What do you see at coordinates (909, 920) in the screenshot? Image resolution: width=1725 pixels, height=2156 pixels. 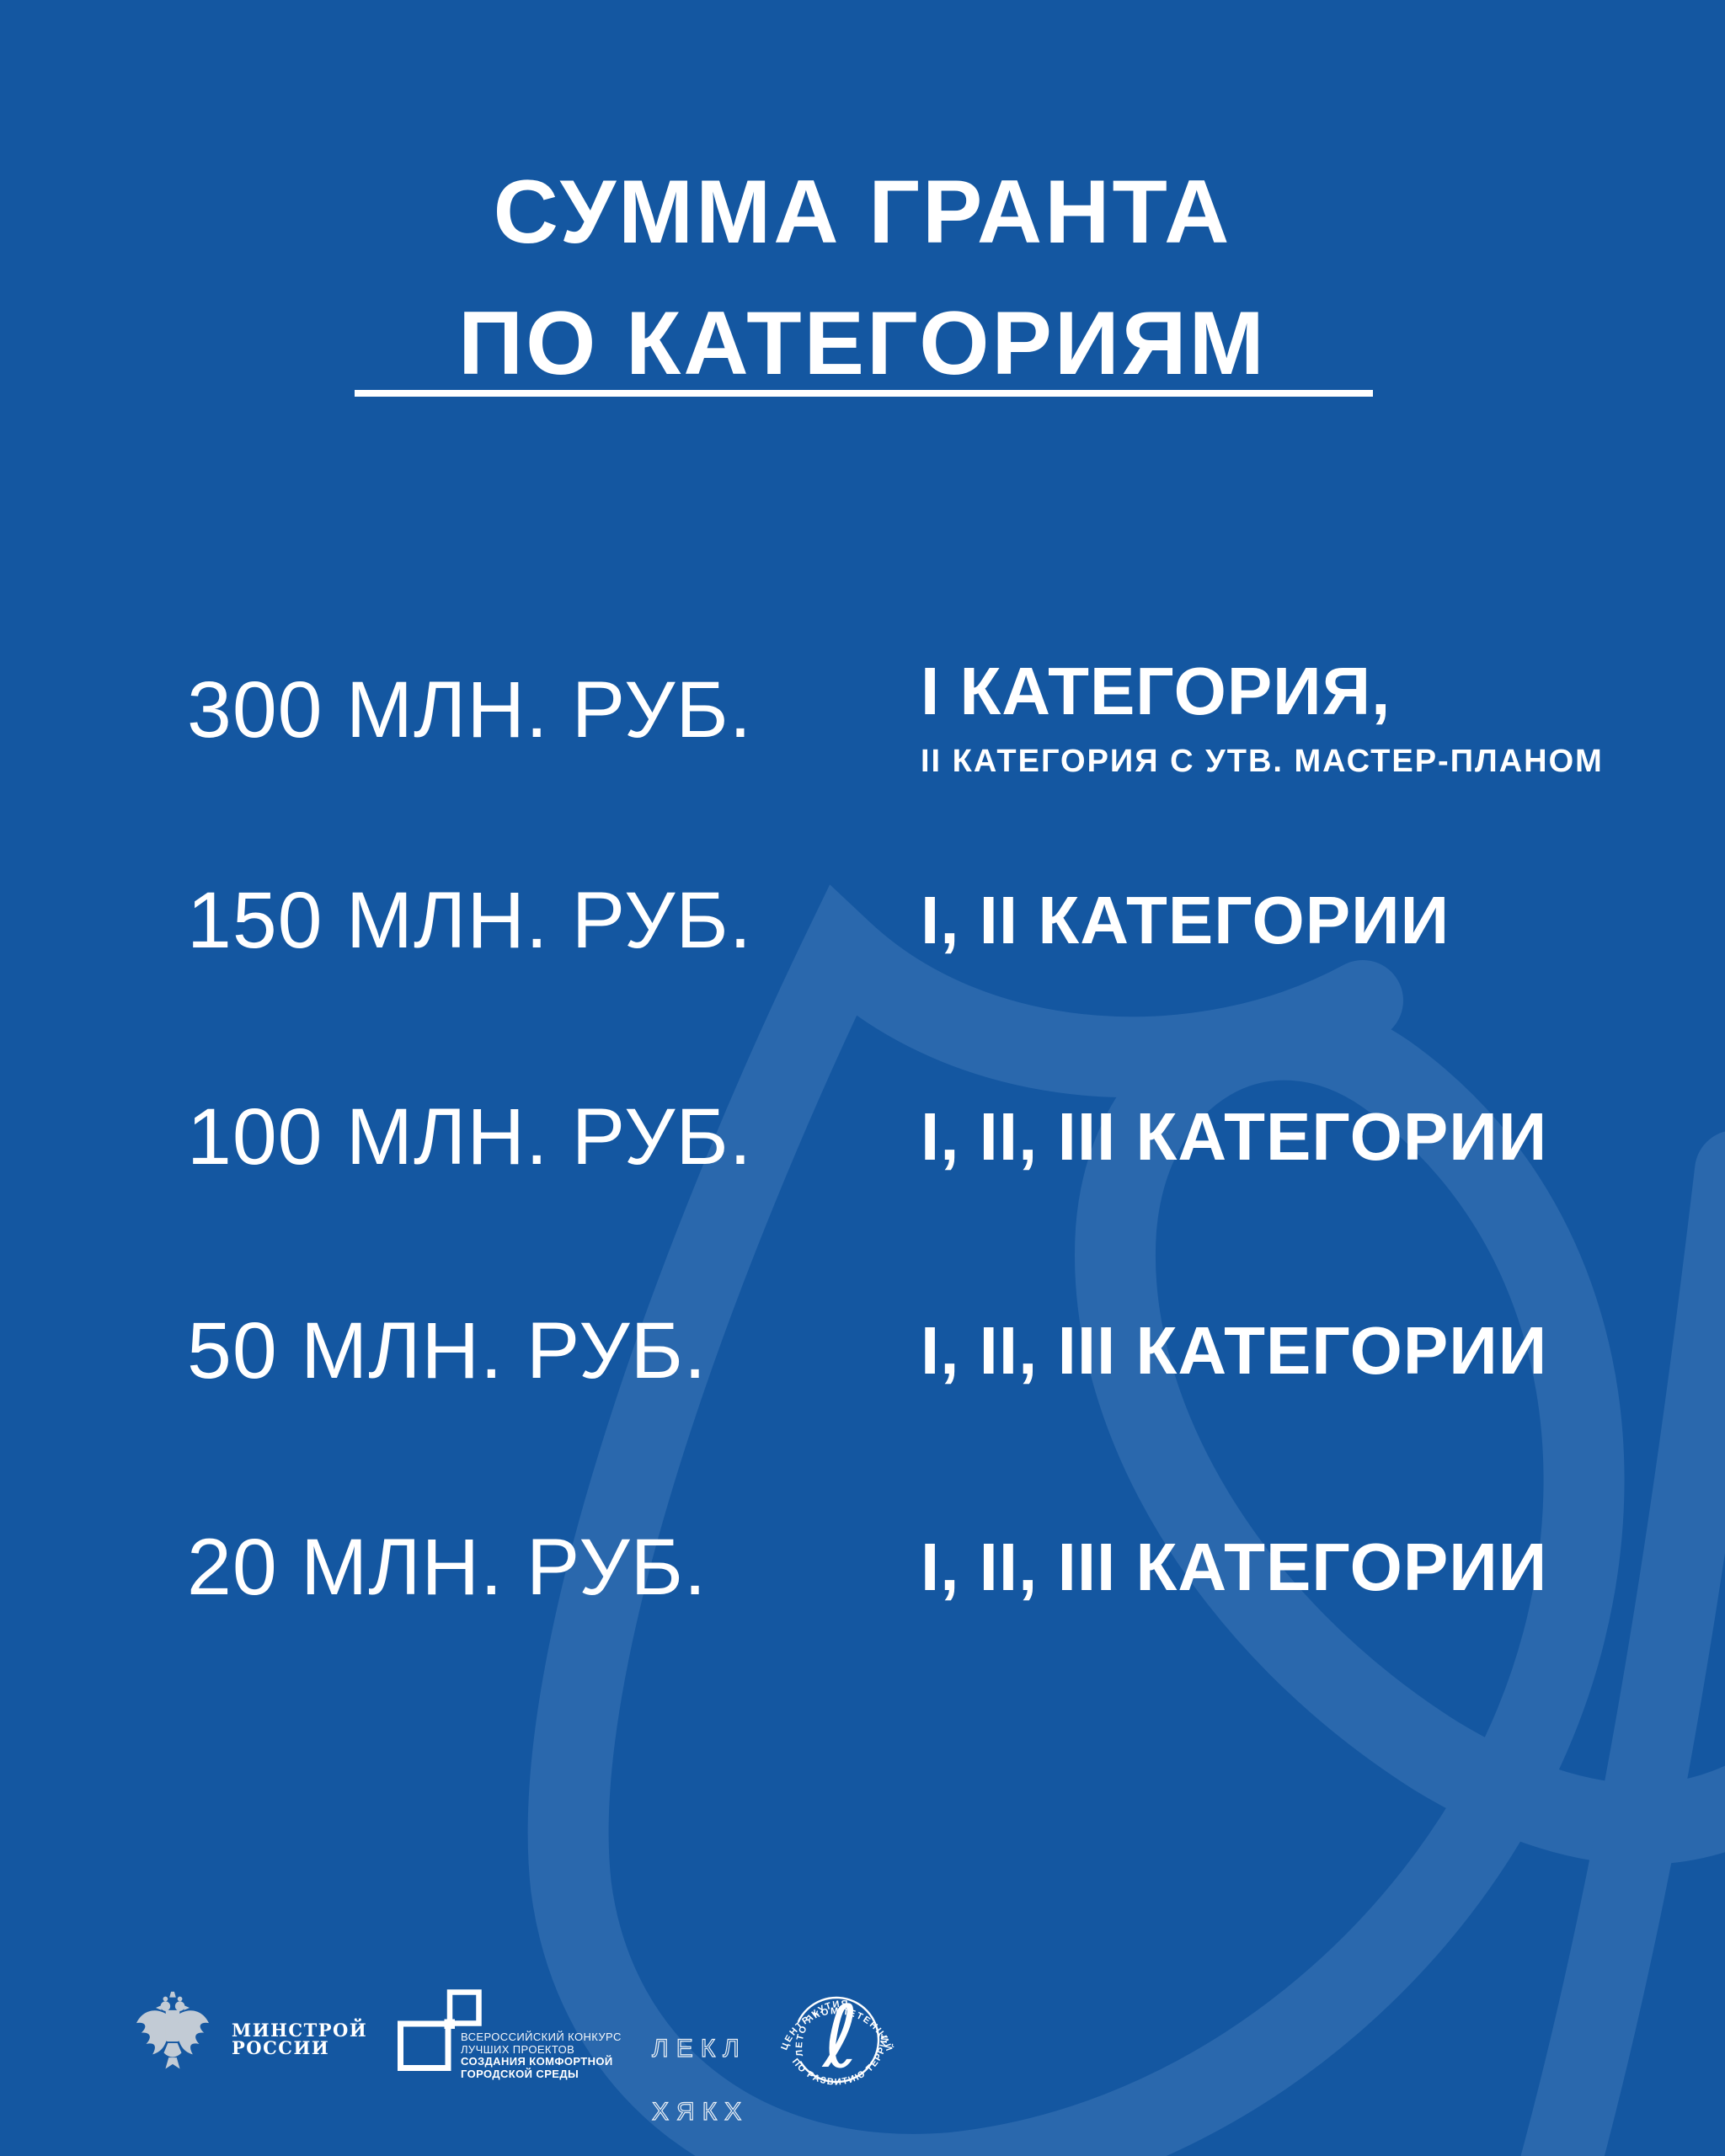 I see `grant-row: 150 МЛН. РУБ. I, II КАТЕГОРИИ` at bounding box center [909, 920].